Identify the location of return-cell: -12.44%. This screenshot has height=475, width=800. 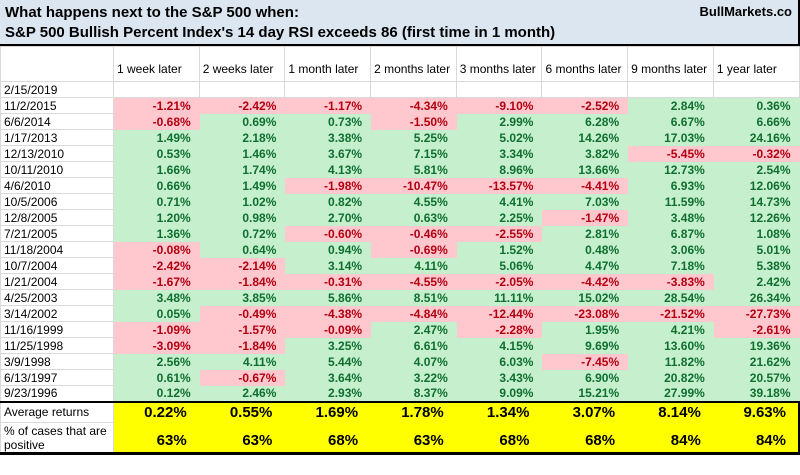
(499, 313).